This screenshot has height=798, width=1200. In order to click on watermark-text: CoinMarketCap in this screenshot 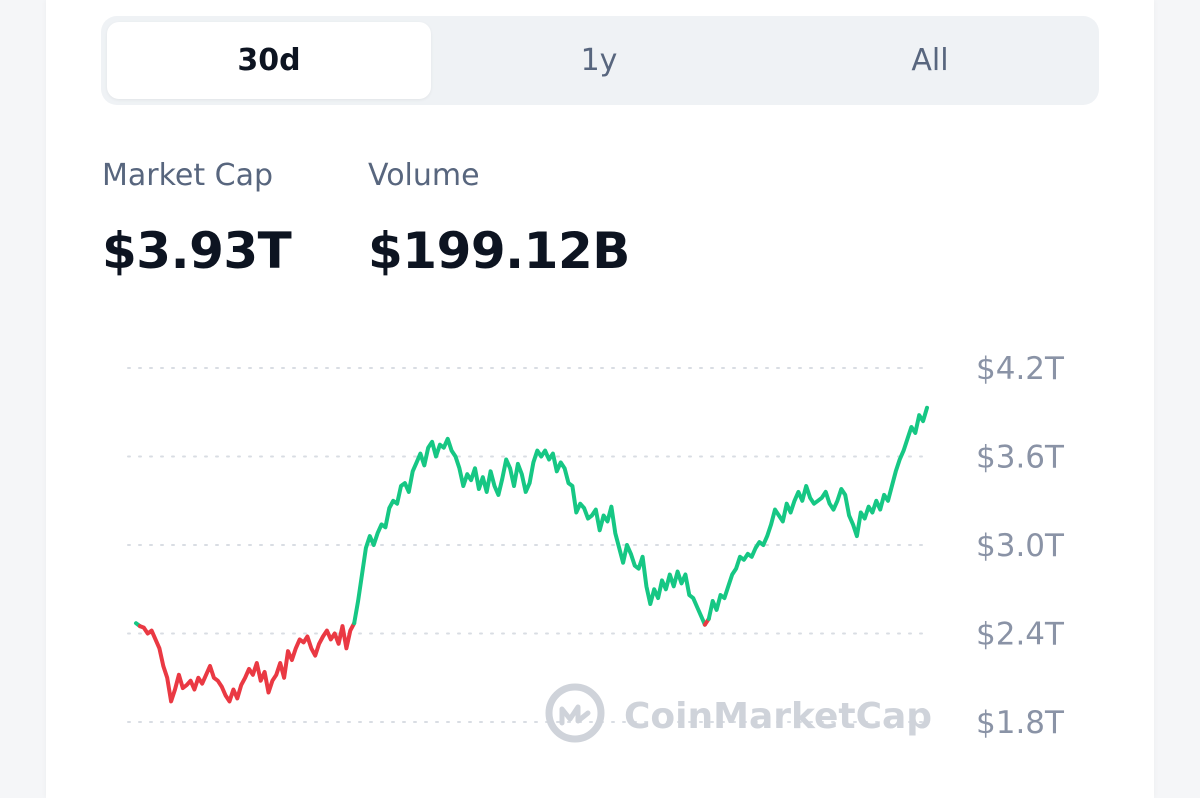, I will do `click(778, 716)`.